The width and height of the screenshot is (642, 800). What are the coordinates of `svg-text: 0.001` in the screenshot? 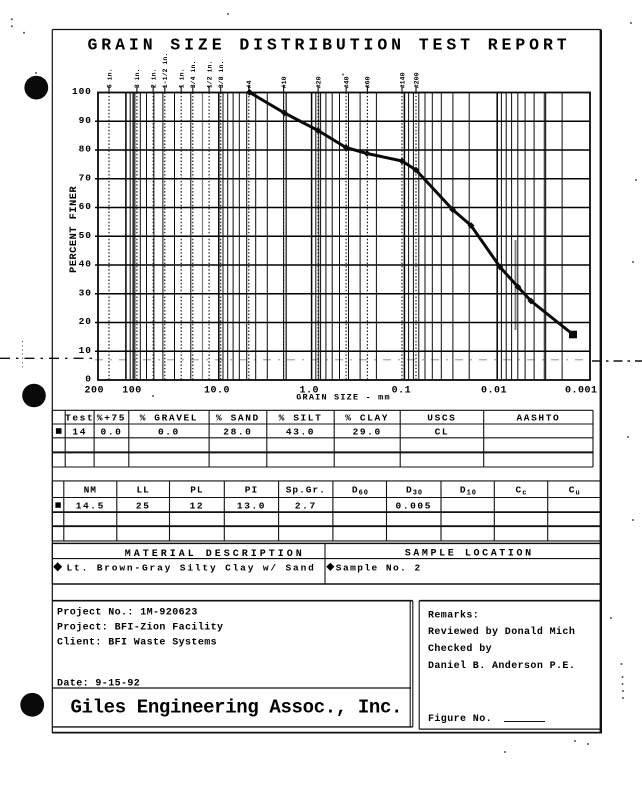 It's located at (581, 390).